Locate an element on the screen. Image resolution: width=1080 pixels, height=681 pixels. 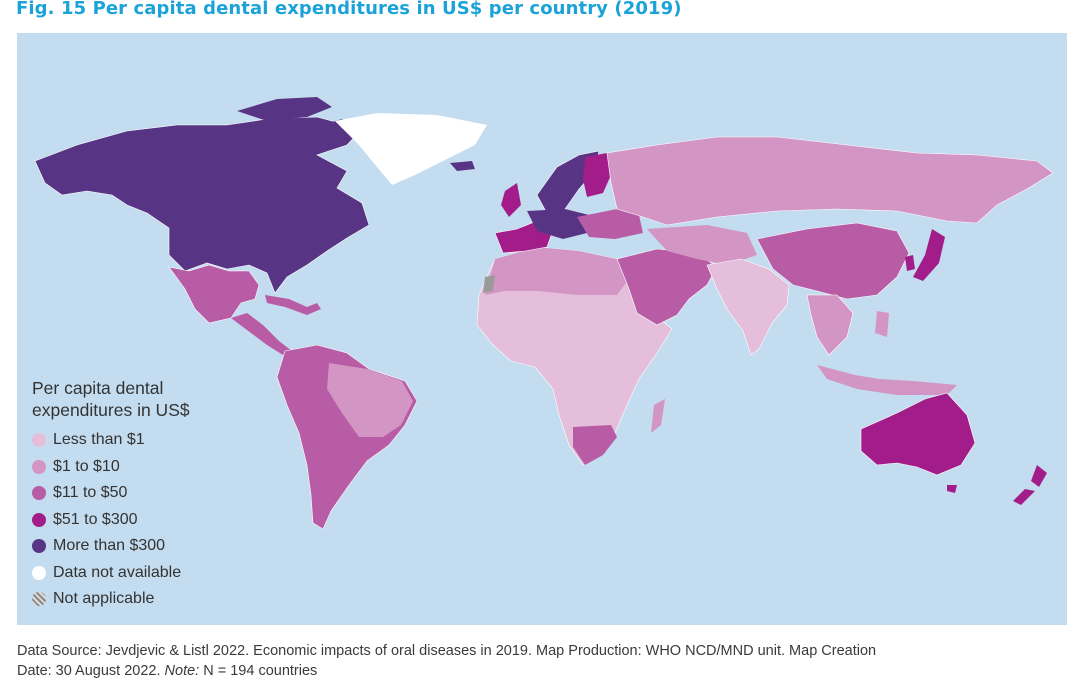
region-caribbean is located at coordinates (293, 305).